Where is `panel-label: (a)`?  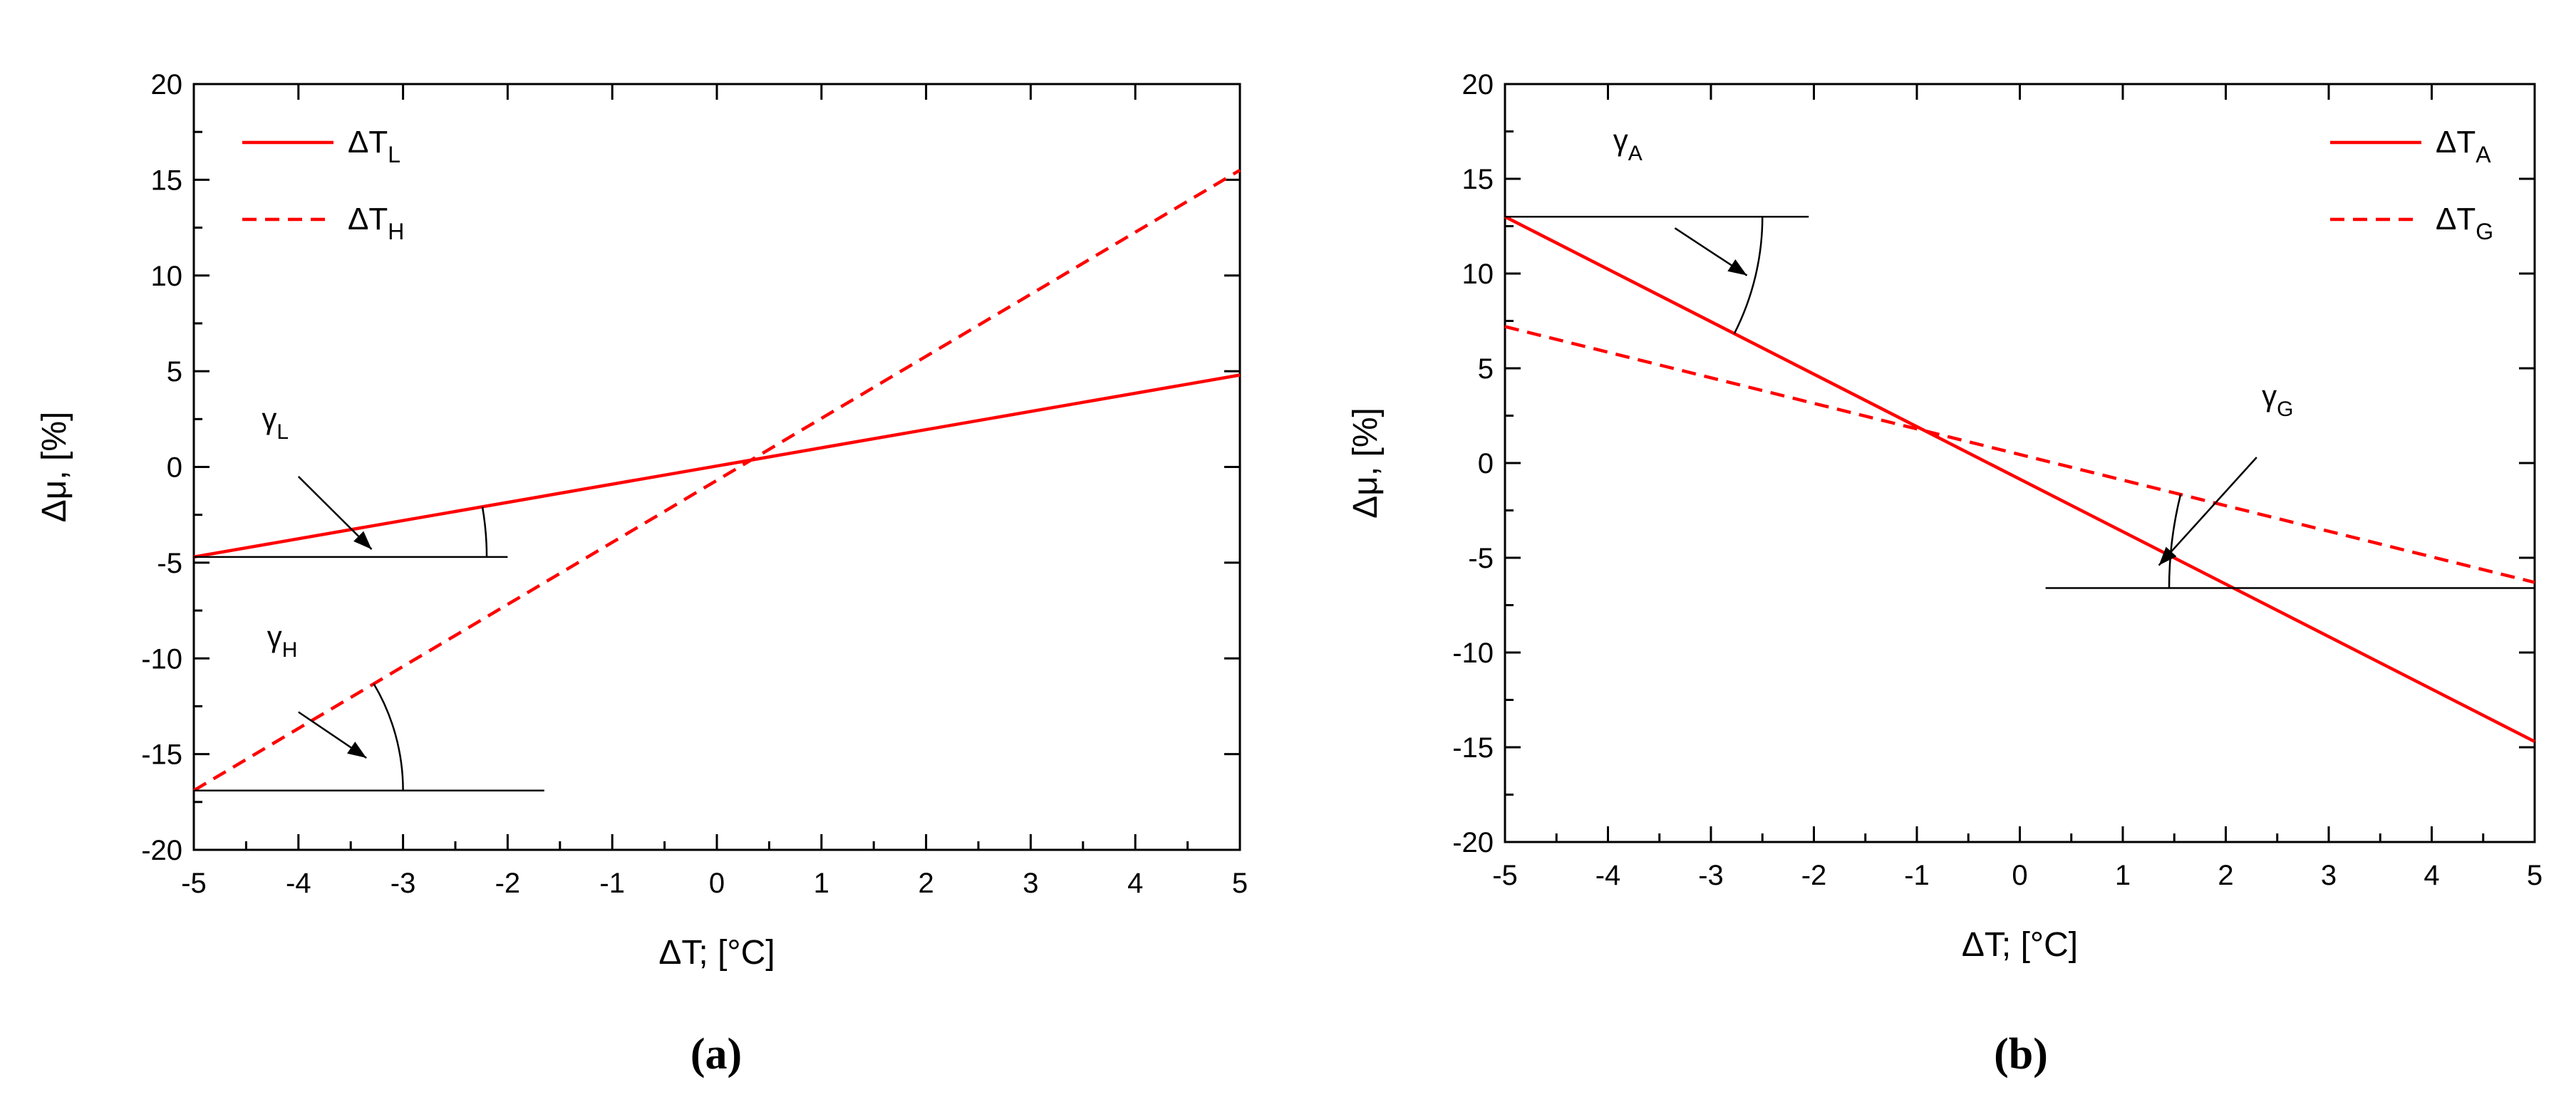 panel-label: (a) is located at coordinates (716, 1055).